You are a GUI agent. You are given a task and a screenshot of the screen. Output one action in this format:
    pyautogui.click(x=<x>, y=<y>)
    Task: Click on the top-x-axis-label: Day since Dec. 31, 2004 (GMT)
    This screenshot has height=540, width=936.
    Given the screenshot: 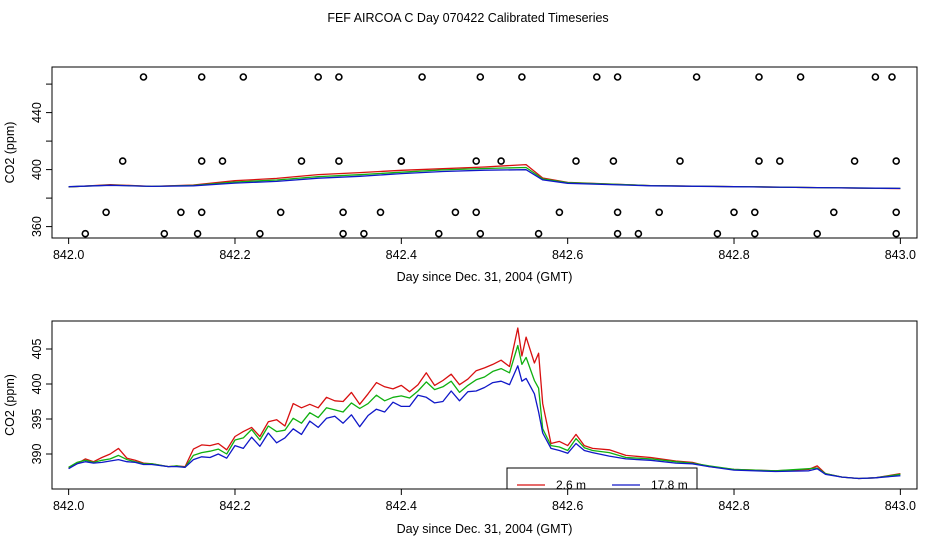 What is the action you would take?
    pyautogui.click(x=485, y=277)
    